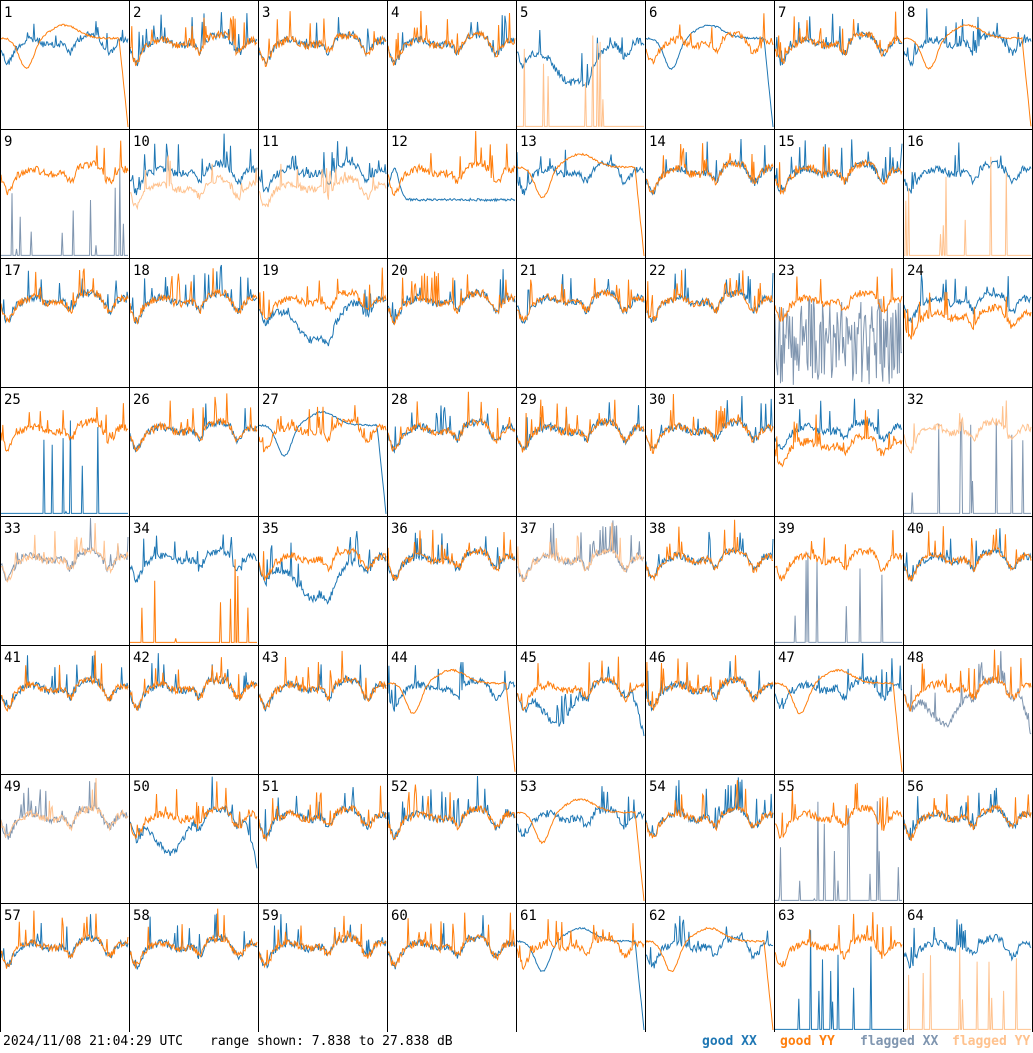 The width and height of the screenshot is (1033, 1053). Describe the element at coordinates (838, 556) in the screenshot. I see `panel-39-yy-line` at that location.